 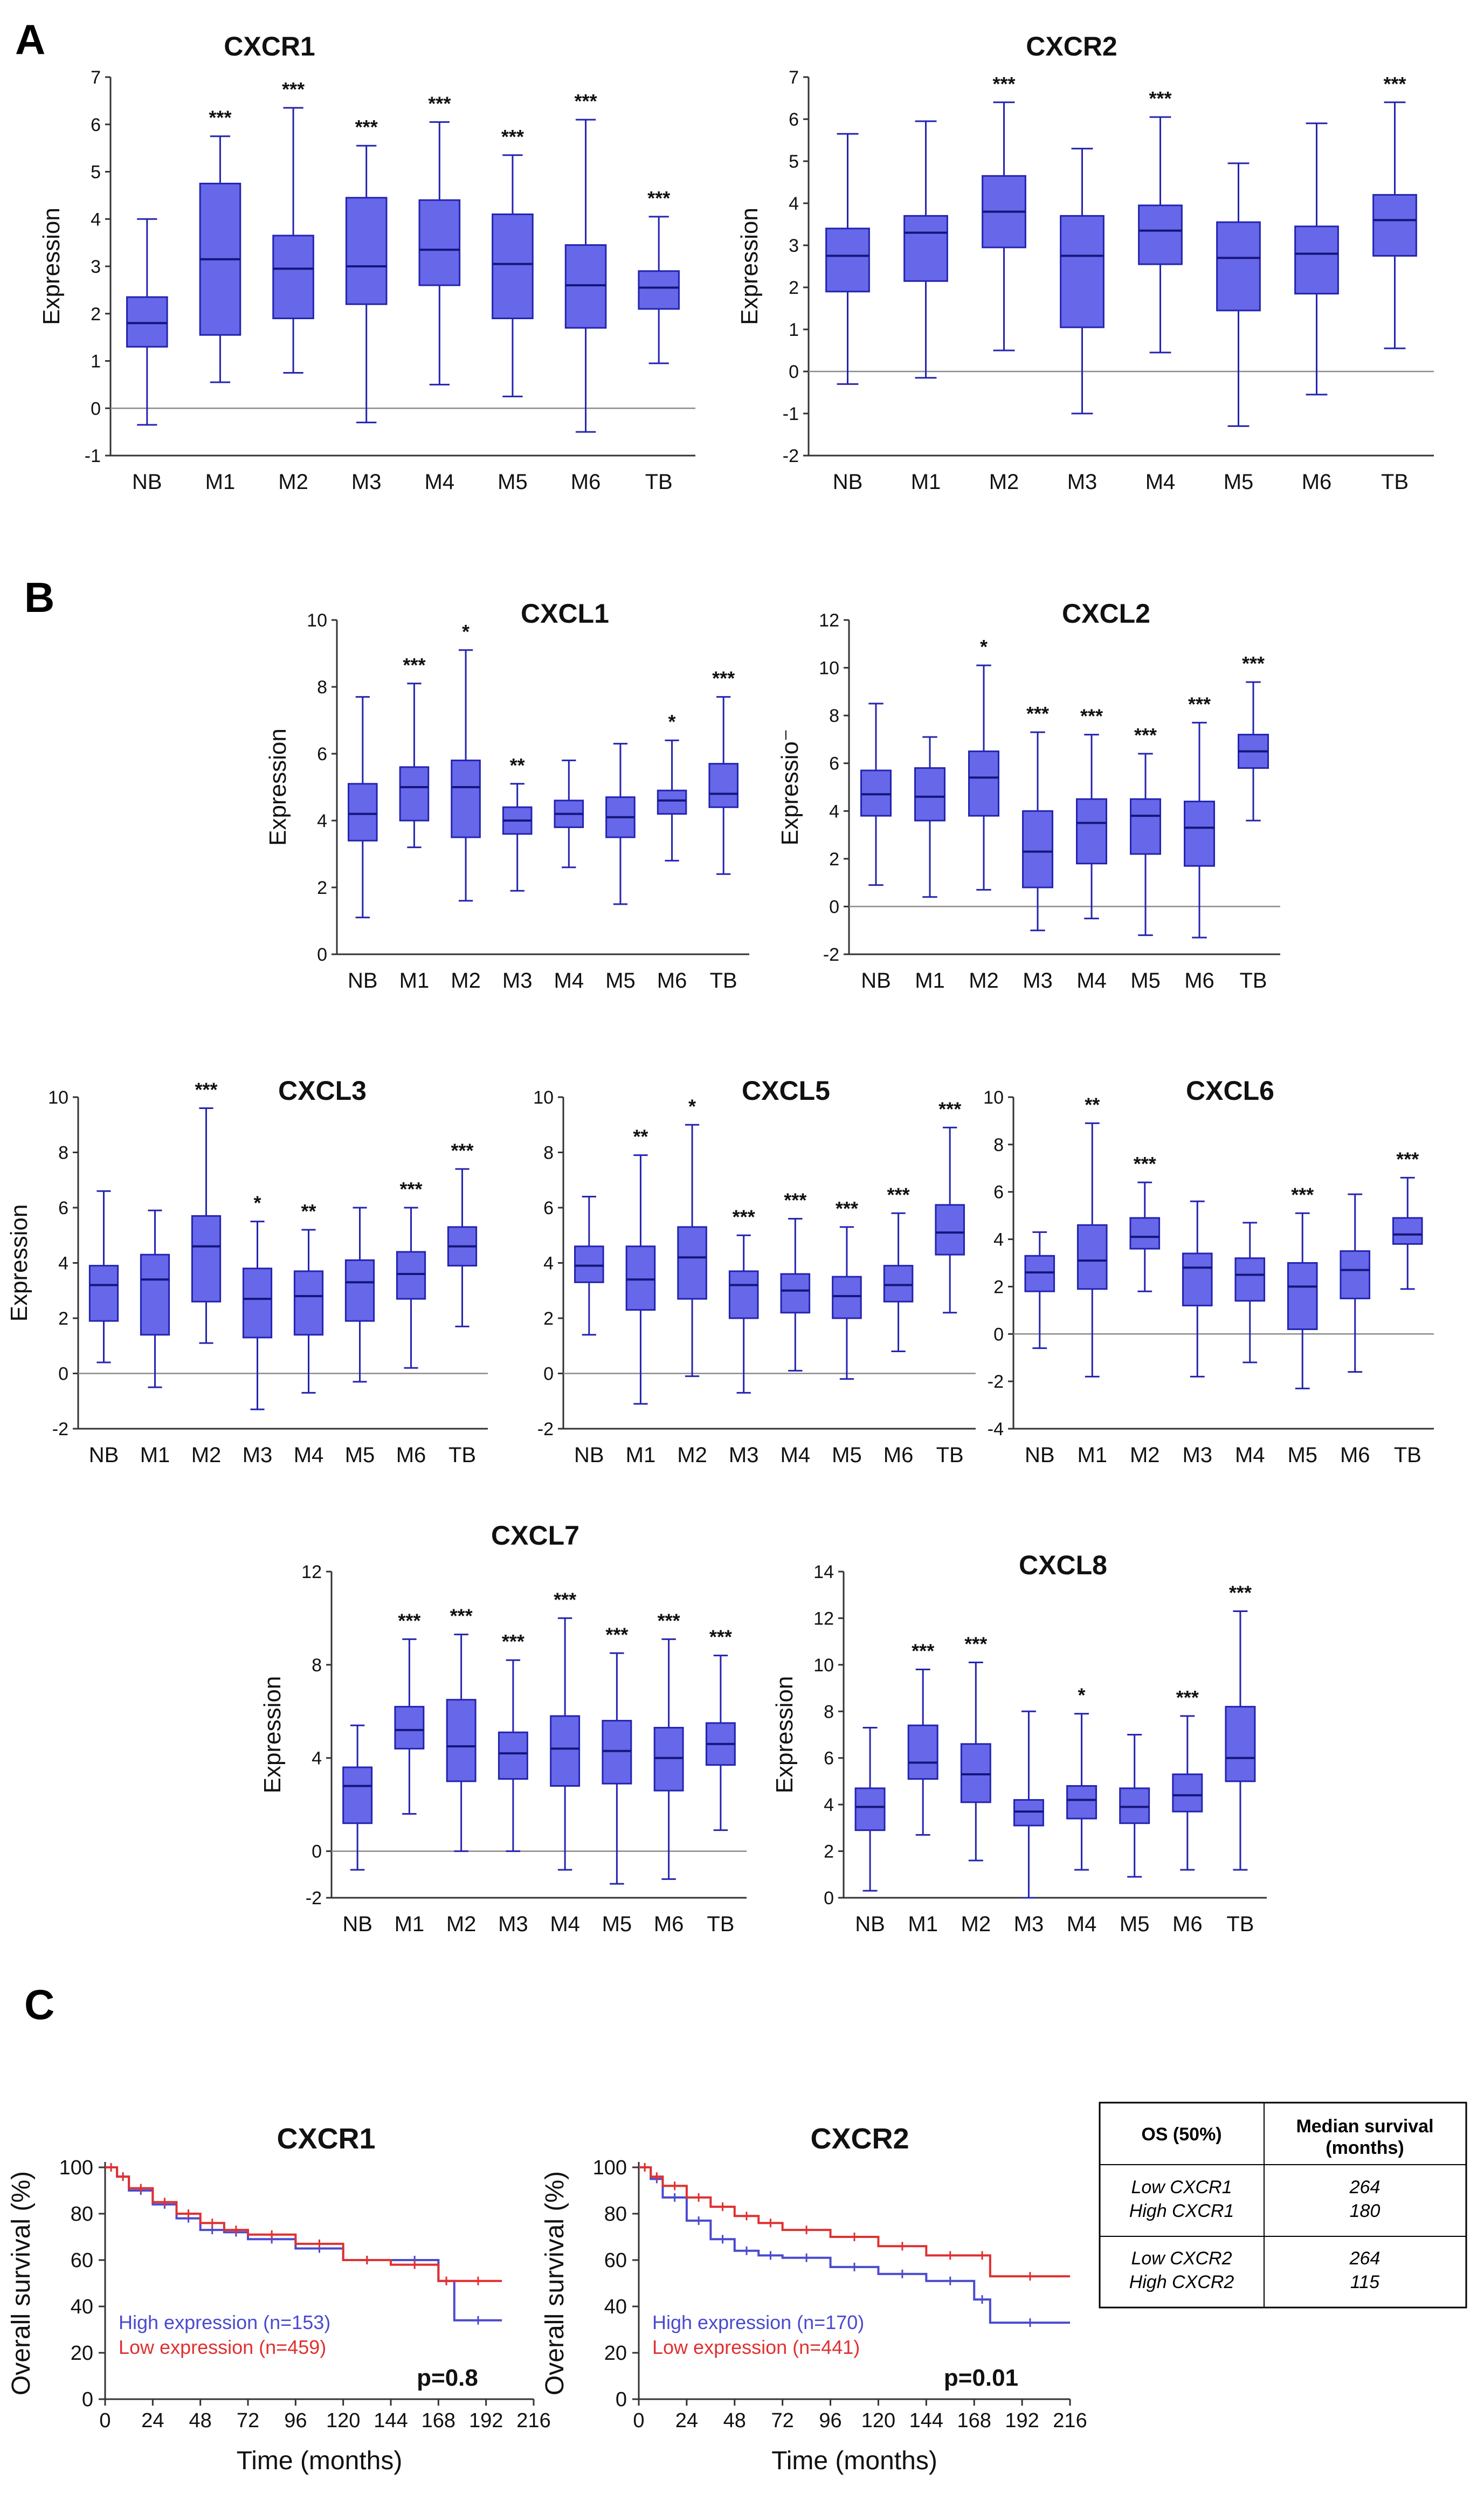 What do you see at coordinates (152, 2420) in the screenshot?
I see `x-tick-label: 24` at bounding box center [152, 2420].